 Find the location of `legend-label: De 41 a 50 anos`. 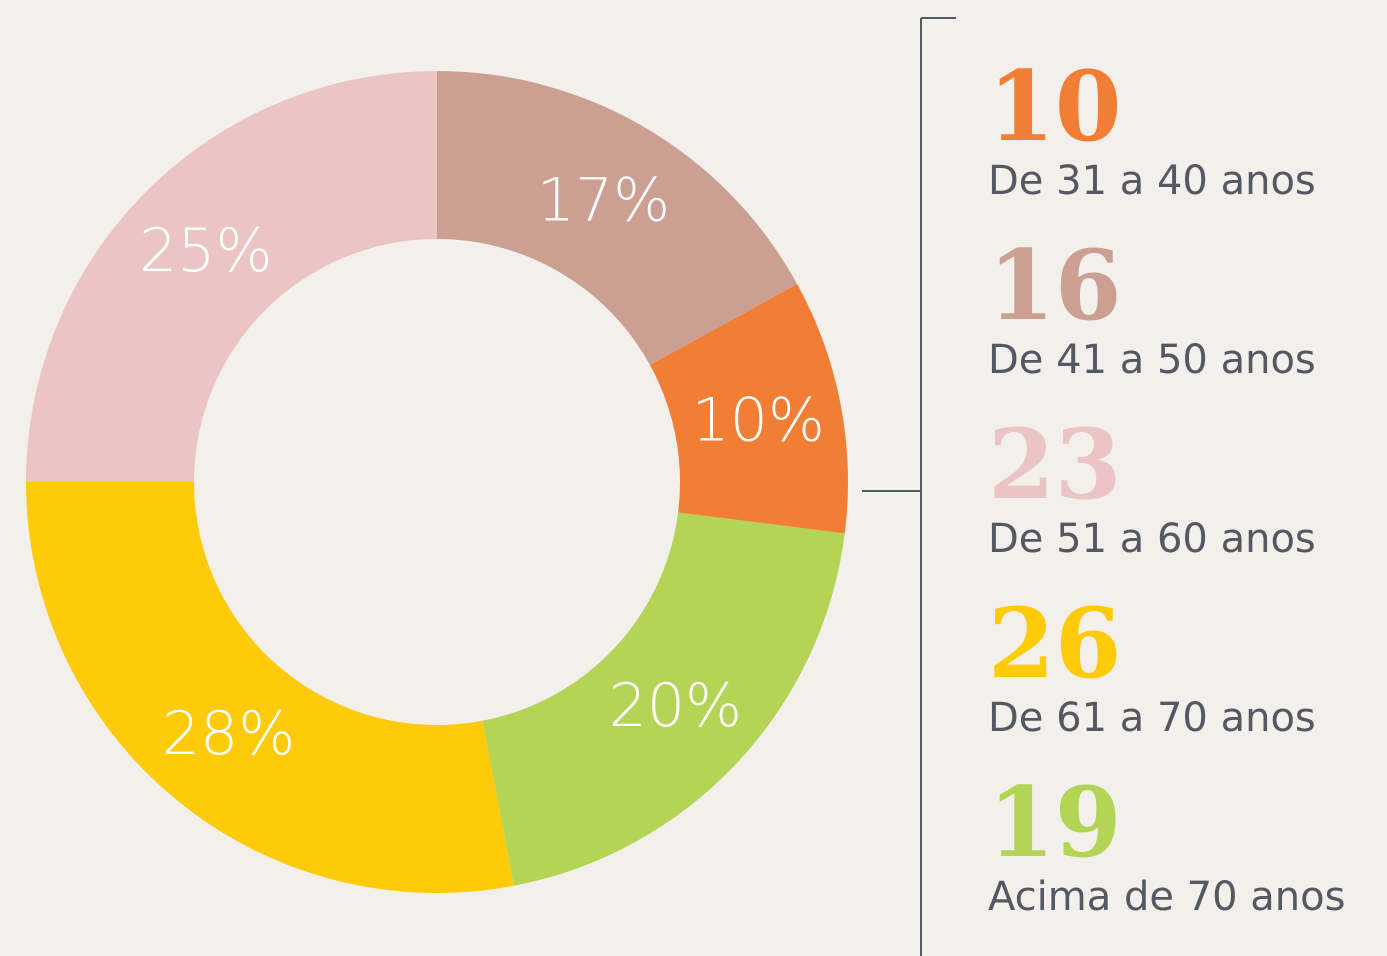

legend-label: De 41 a 50 anos is located at coordinates (1152, 360).